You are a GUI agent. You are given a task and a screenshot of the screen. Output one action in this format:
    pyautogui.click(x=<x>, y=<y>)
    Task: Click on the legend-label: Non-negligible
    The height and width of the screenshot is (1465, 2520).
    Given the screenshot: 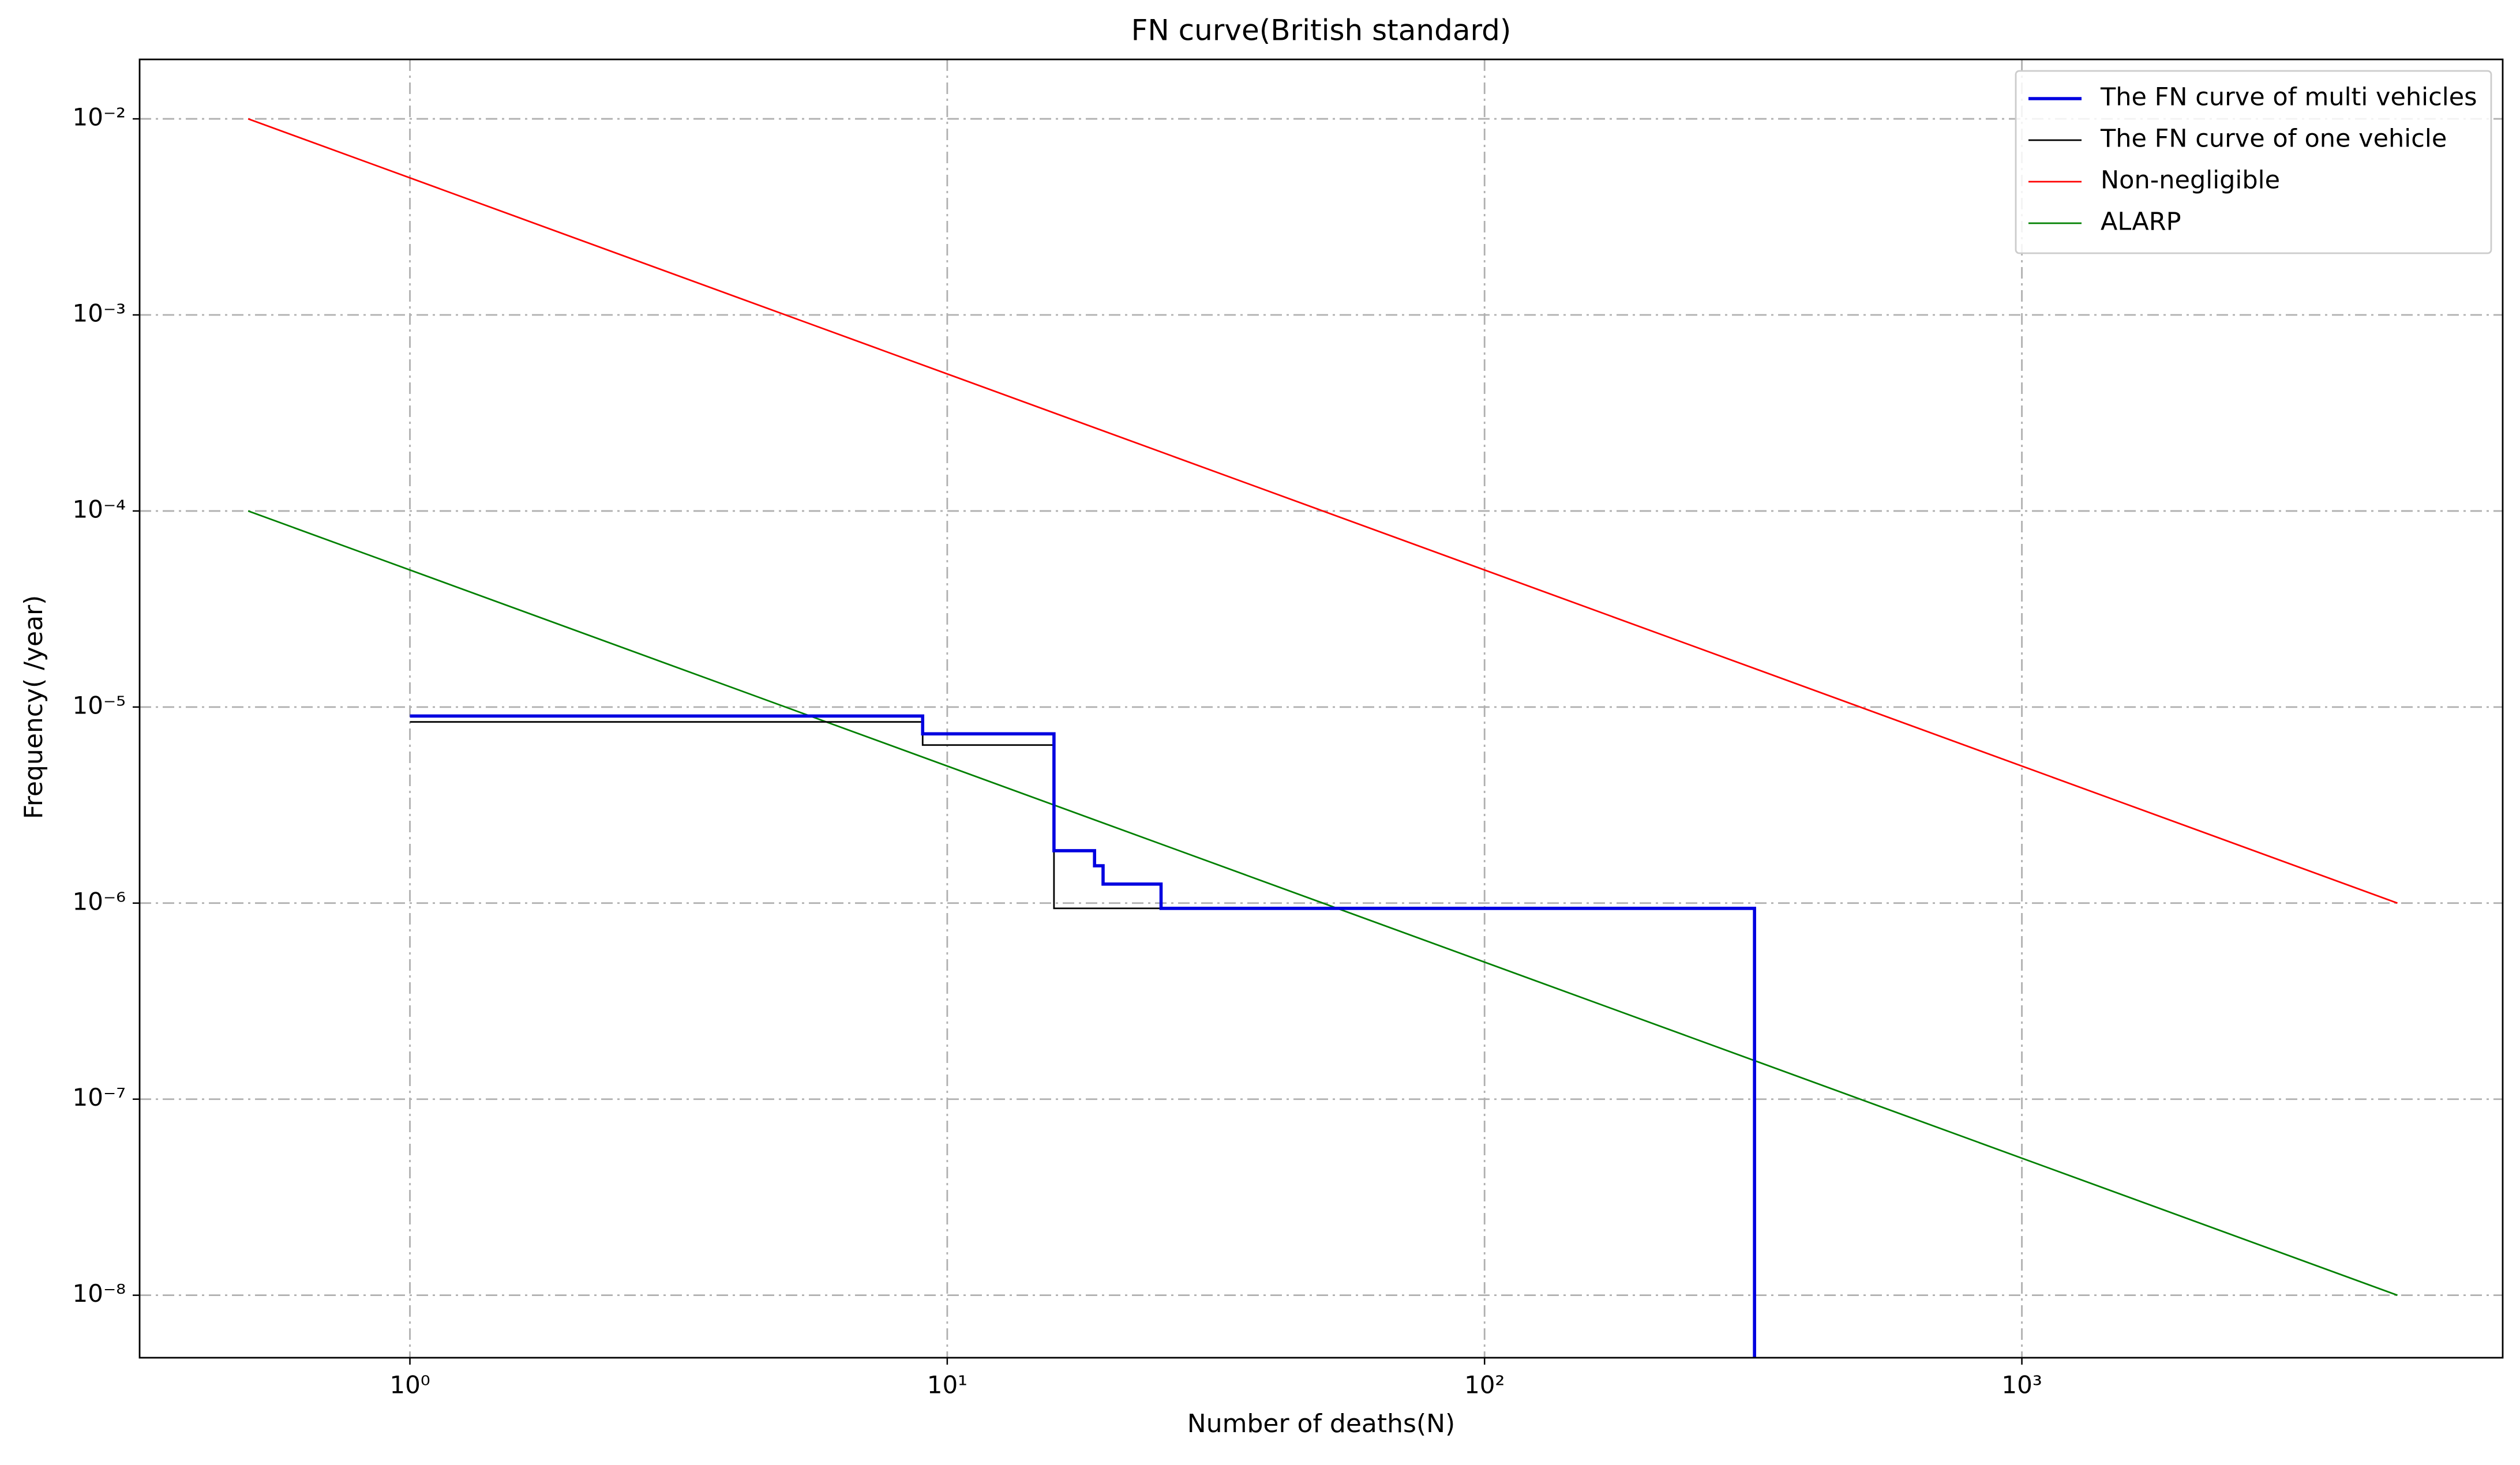 What is the action you would take?
    pyautogui.click(x=2190, y=180)
    